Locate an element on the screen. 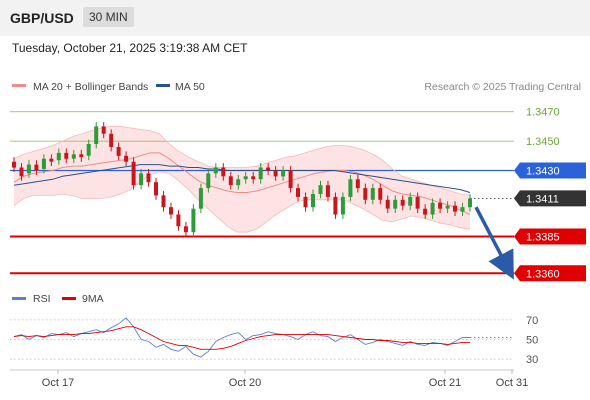 Image resolution: width=590 pixels, height=400 pixels. level-tags: 1.3470 1.3450 1.3430 1.3411 1.3385 1.3360 is located at coordinates (550, 194).